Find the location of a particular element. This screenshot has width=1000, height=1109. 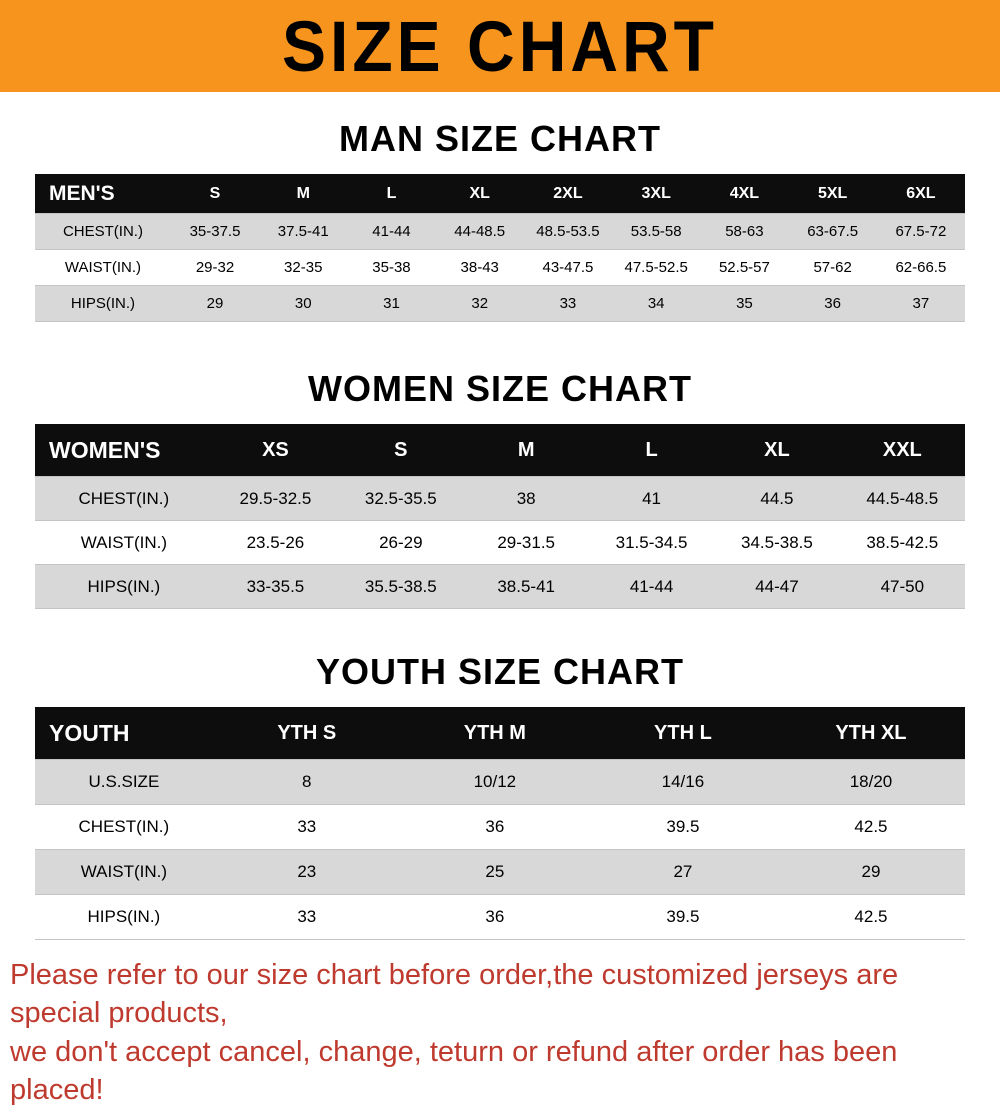

table-cell: 48.5-53.5 is located at coordinates (568, 231).